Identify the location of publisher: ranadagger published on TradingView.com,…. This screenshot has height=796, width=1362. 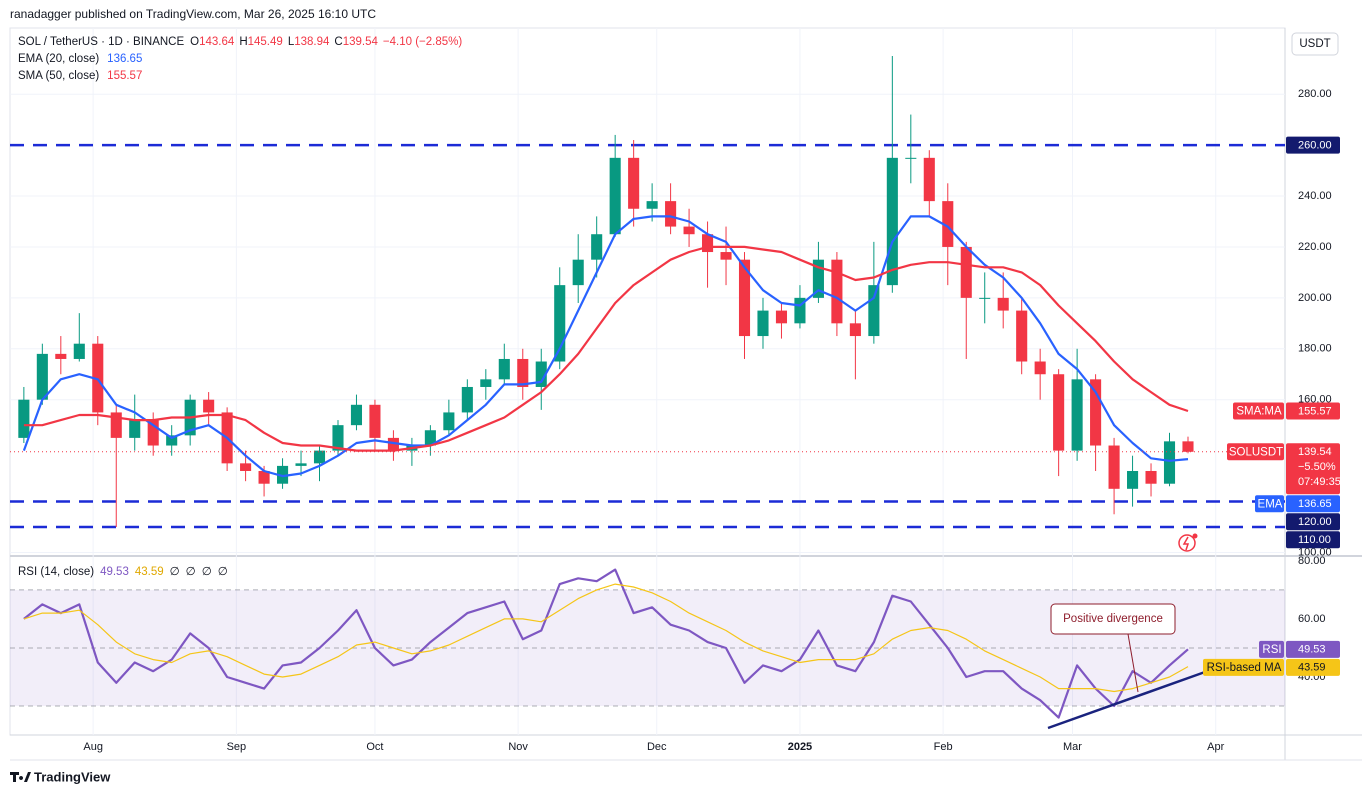
(193, 14).